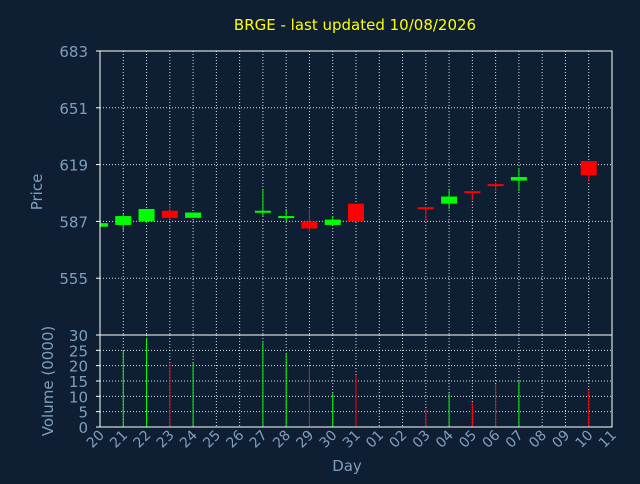 Image resolution: width=640 pixels, height=484 pixels. I want to click on volume-tick-label: 20, so click(78, 367).